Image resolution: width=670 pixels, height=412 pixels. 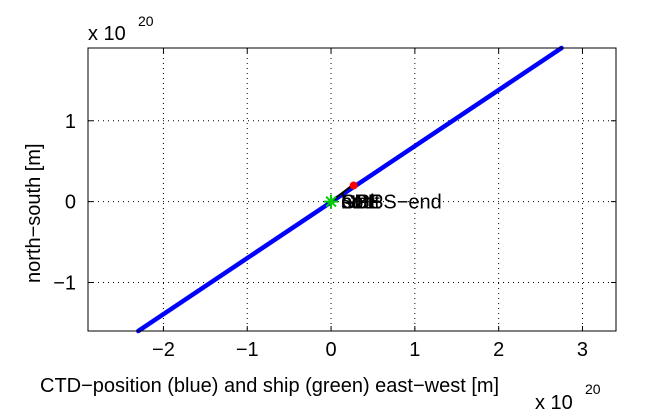 What do you see at coordinates (70, 122) in the screenshot?
I see `y-tick-label: 1` at bounding box center [70, 122].